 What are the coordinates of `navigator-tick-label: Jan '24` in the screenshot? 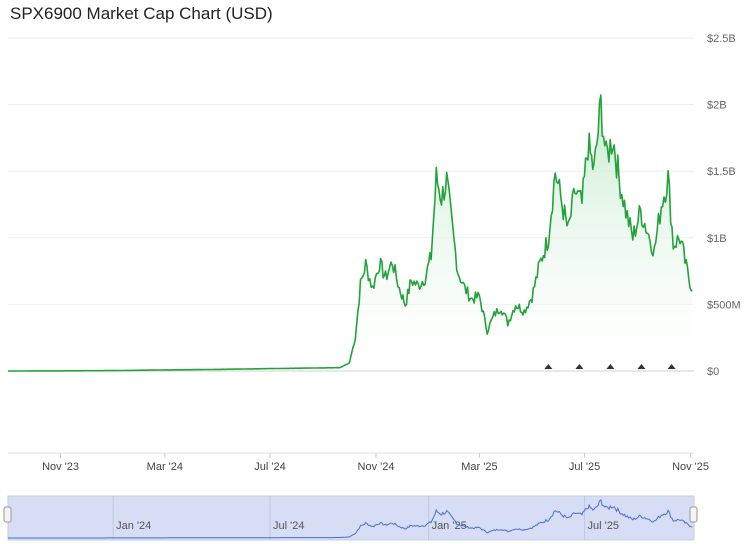 It's located at (133, 526).